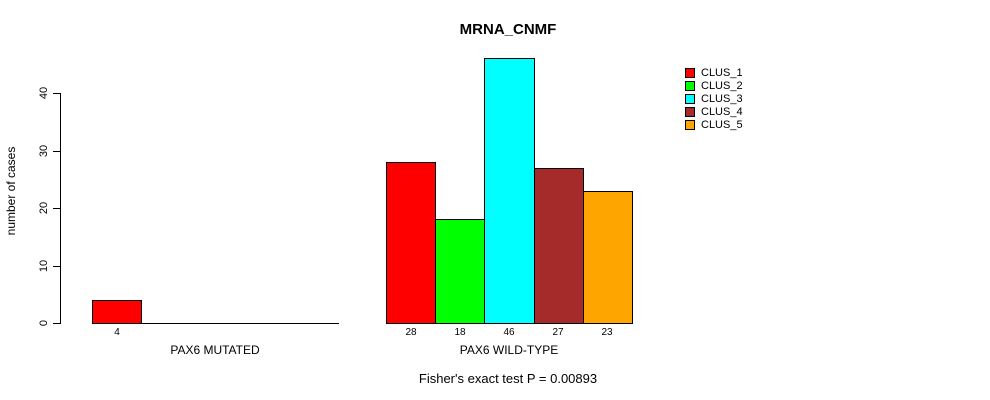 Image resolution: width=990 pixels, height=400 pixels. What do you see at coordinates (722, 72) in the screenshot?
I see `legend-label: CLUS_1` at bounding box center [722, 72].